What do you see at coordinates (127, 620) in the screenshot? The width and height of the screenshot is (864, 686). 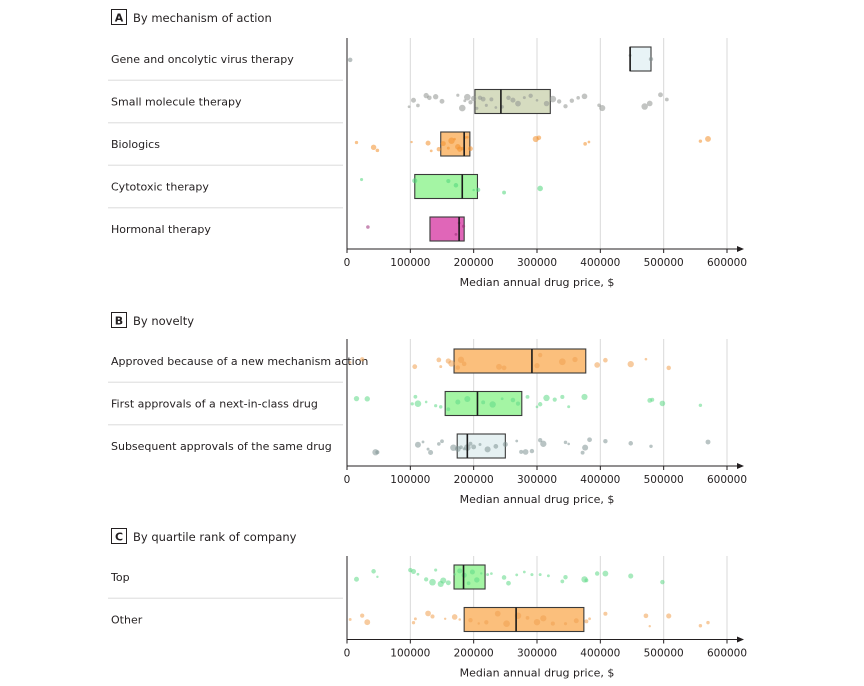 I see `category-label: Other` at bounding box center [127, 620].